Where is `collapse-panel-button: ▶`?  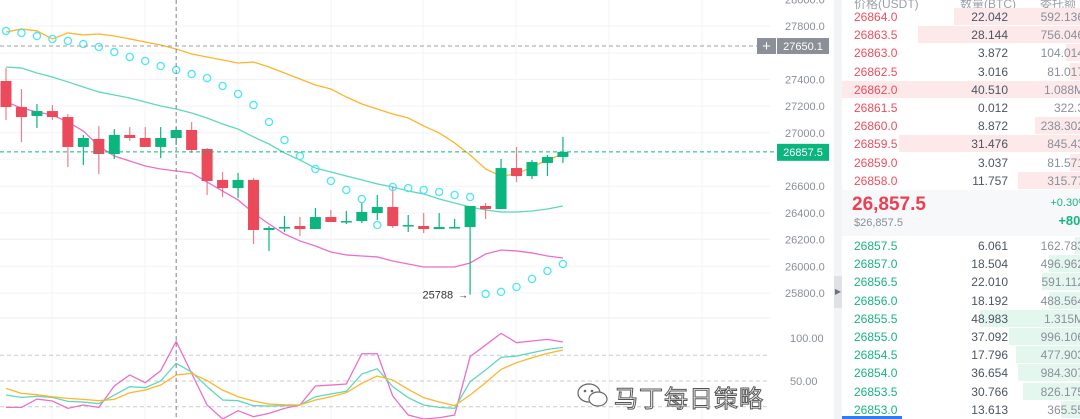
collapse-panel-button: ▶ is located at coordinates (838, 292).